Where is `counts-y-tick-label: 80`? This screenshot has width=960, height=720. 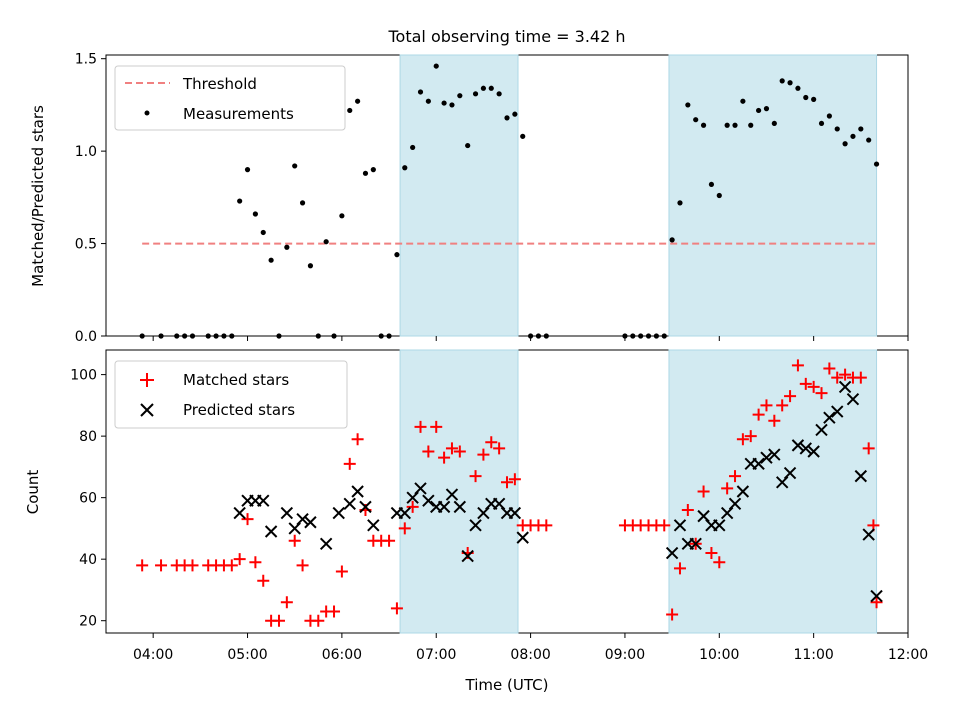 counts-y-tick-label: 80 is located at coordinates (88, 437).